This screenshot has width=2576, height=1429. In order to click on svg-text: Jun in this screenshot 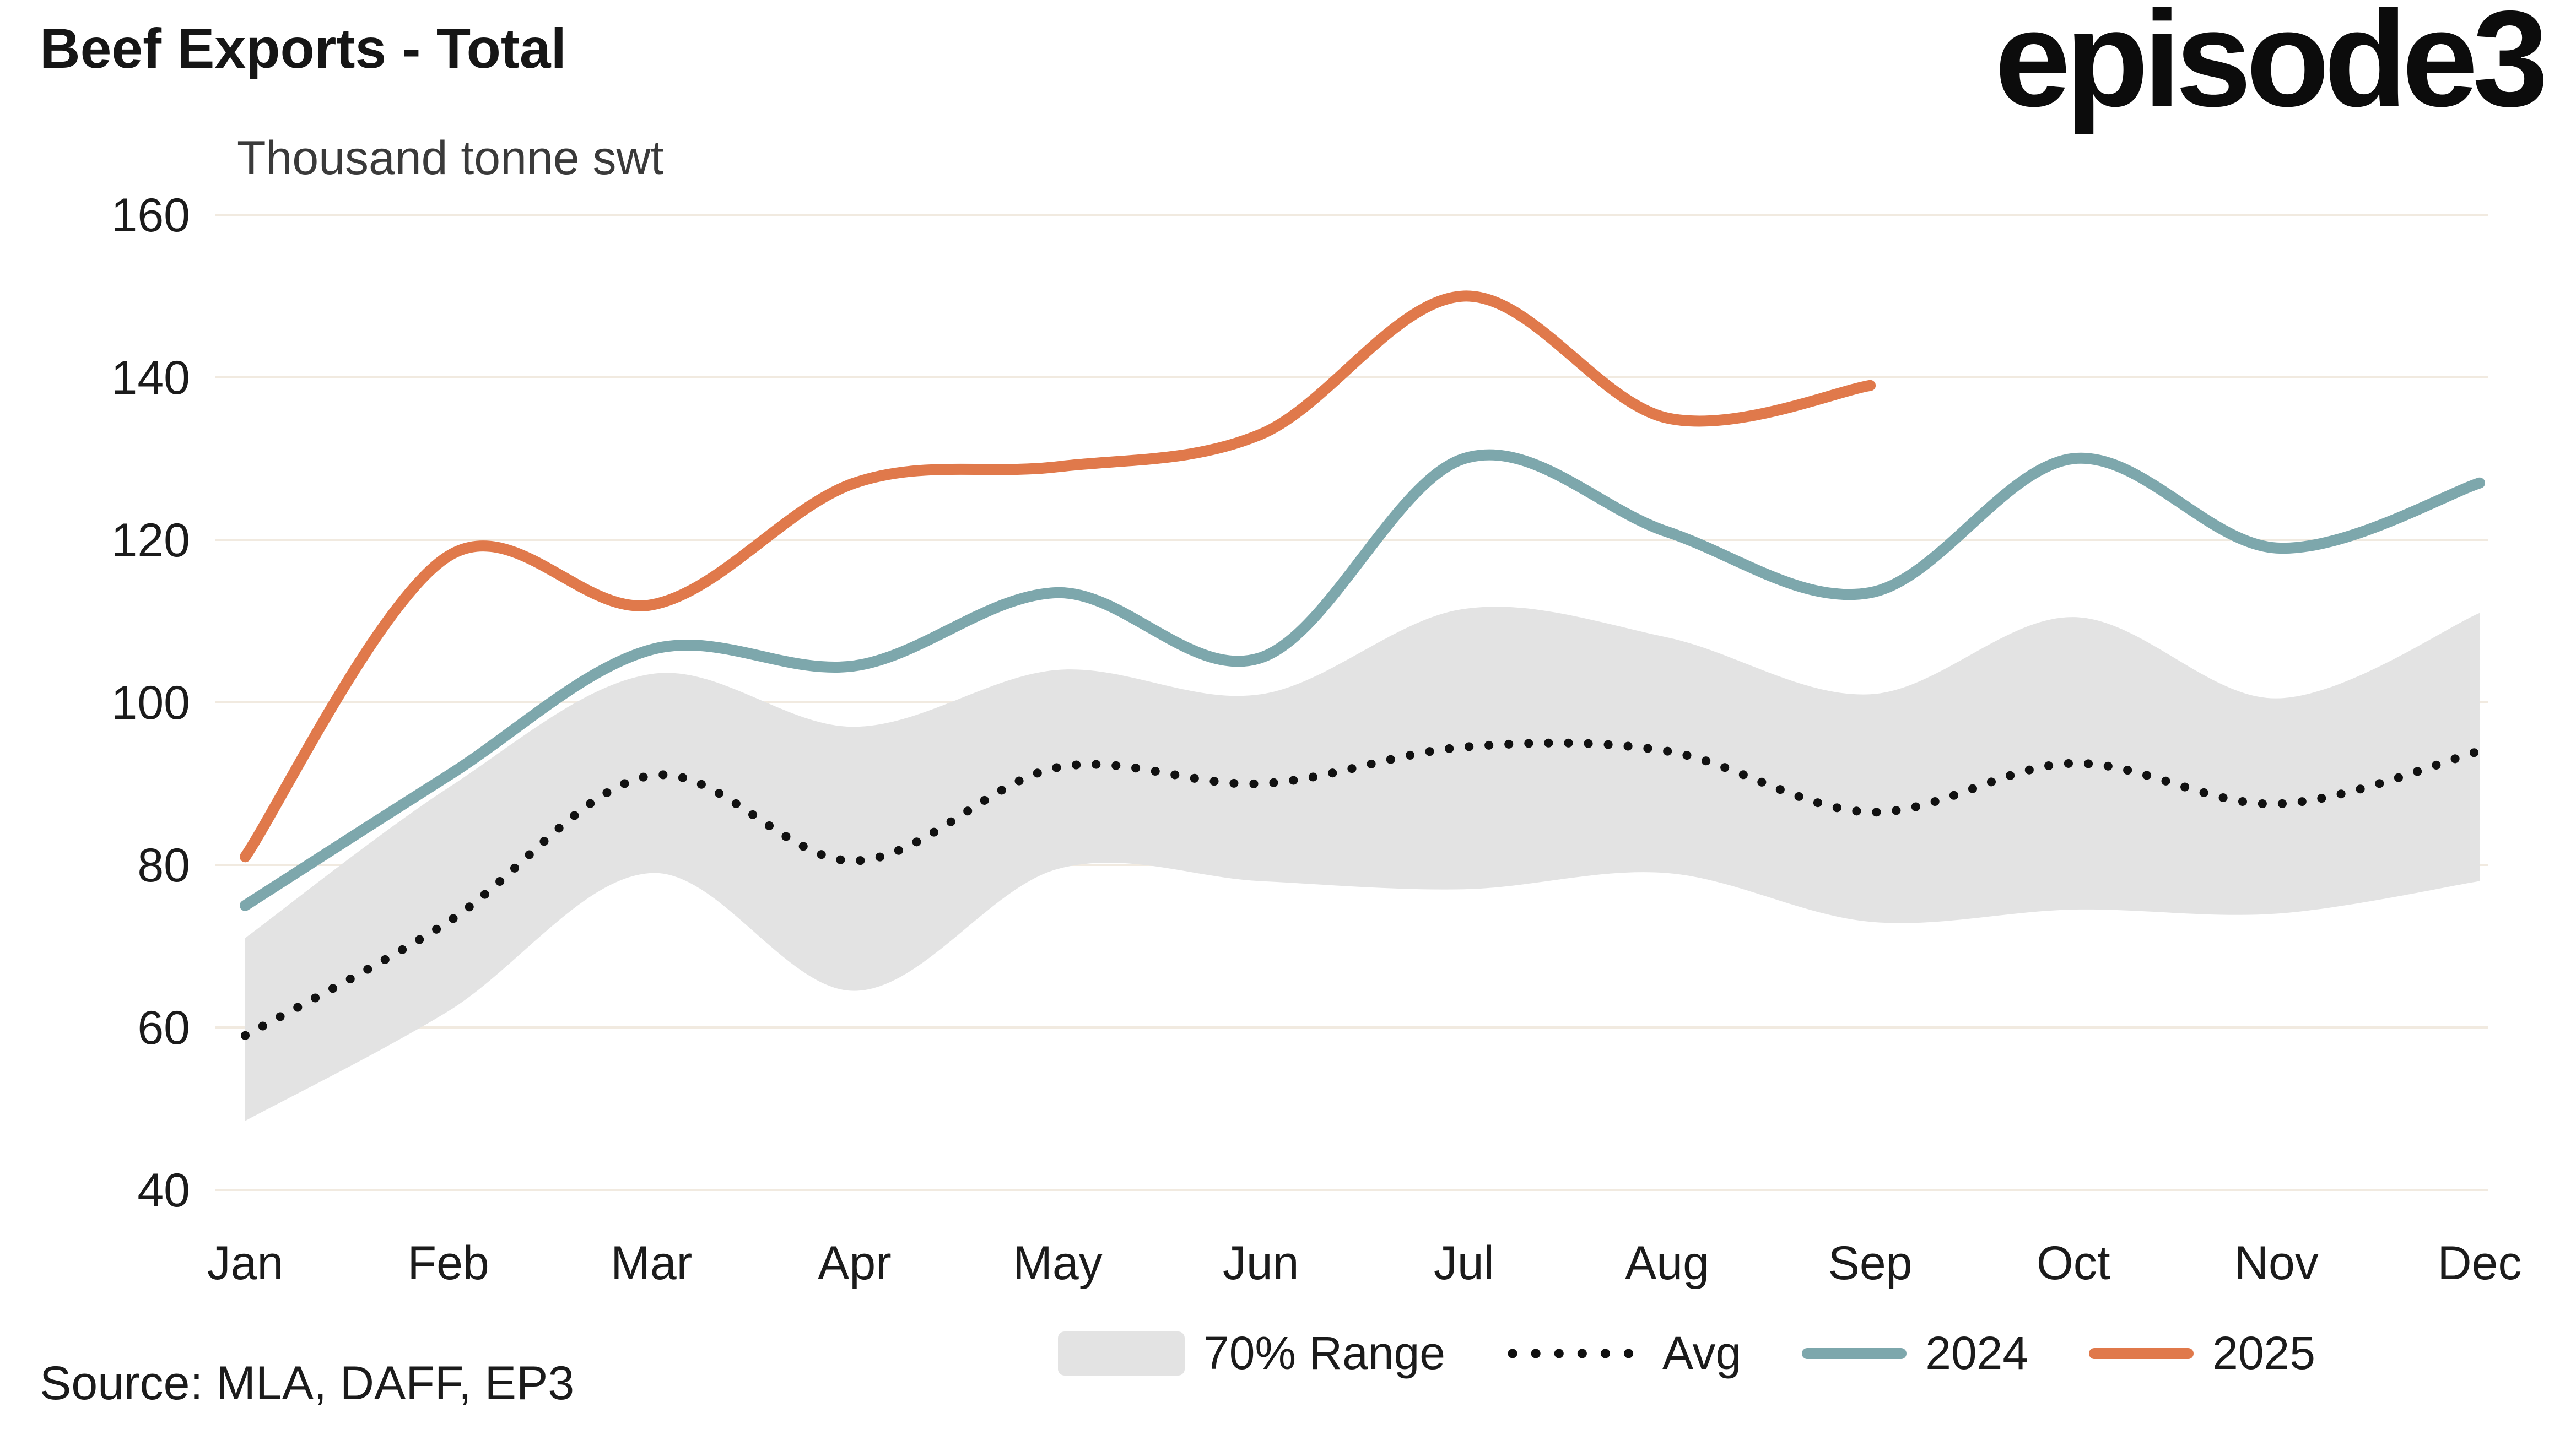, I will do `click(1261, 1263)`.